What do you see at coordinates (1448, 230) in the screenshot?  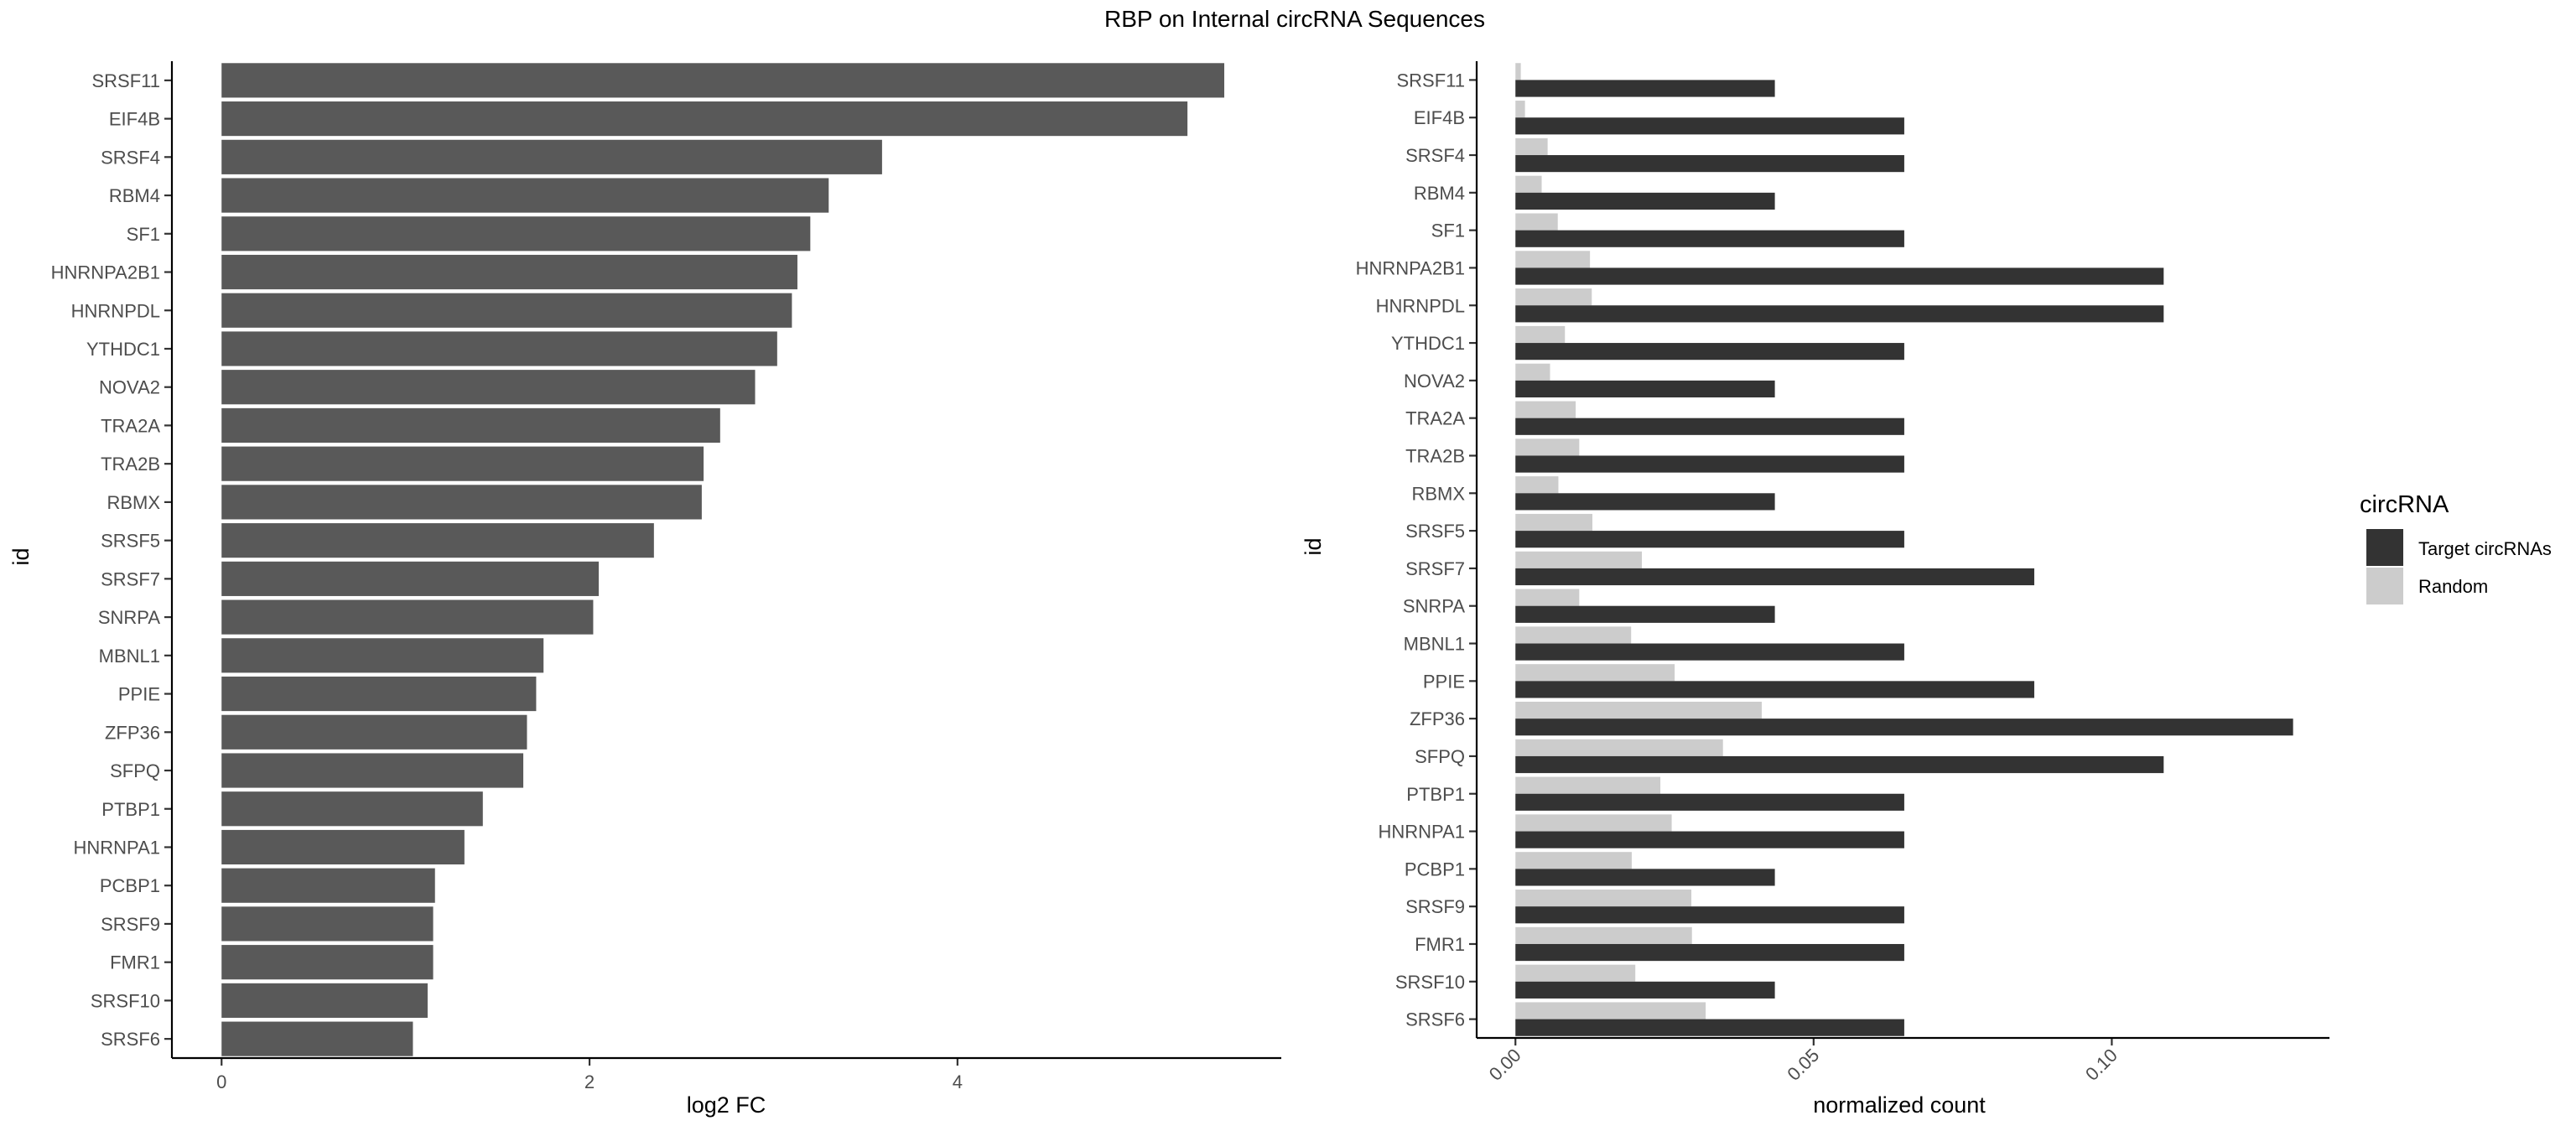 I see `category-label: SF1` at bounding box center [1448, 230].